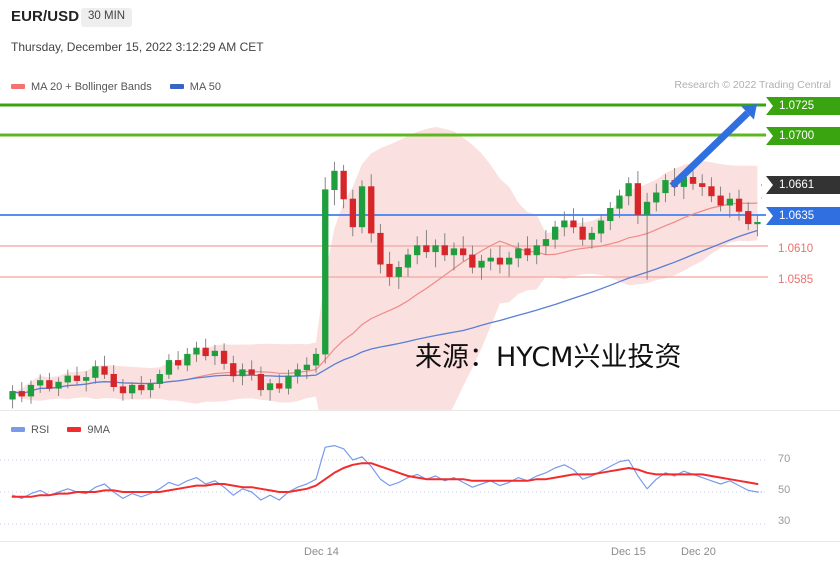  I want to click on x-axis-label: Dec 14, so click(321, 552).